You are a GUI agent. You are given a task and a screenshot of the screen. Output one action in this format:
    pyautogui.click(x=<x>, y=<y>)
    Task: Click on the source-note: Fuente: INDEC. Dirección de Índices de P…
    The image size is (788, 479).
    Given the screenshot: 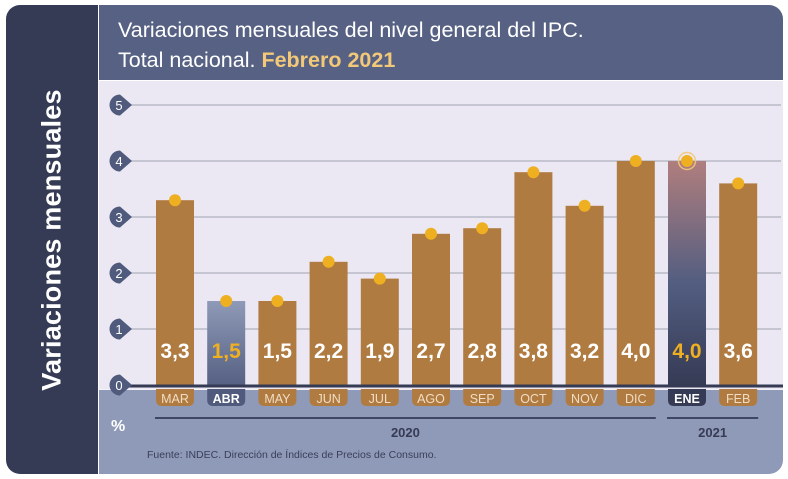 What is the action you would take?
    pyautogui.click(x=292, y=455)
    